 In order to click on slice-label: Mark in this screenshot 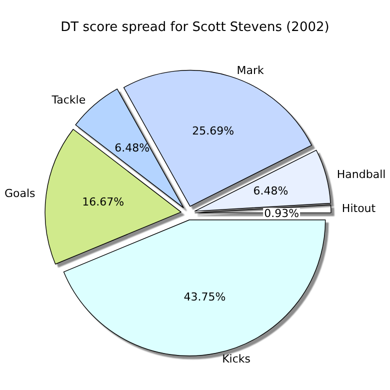, I will do `click(250, 71)`.